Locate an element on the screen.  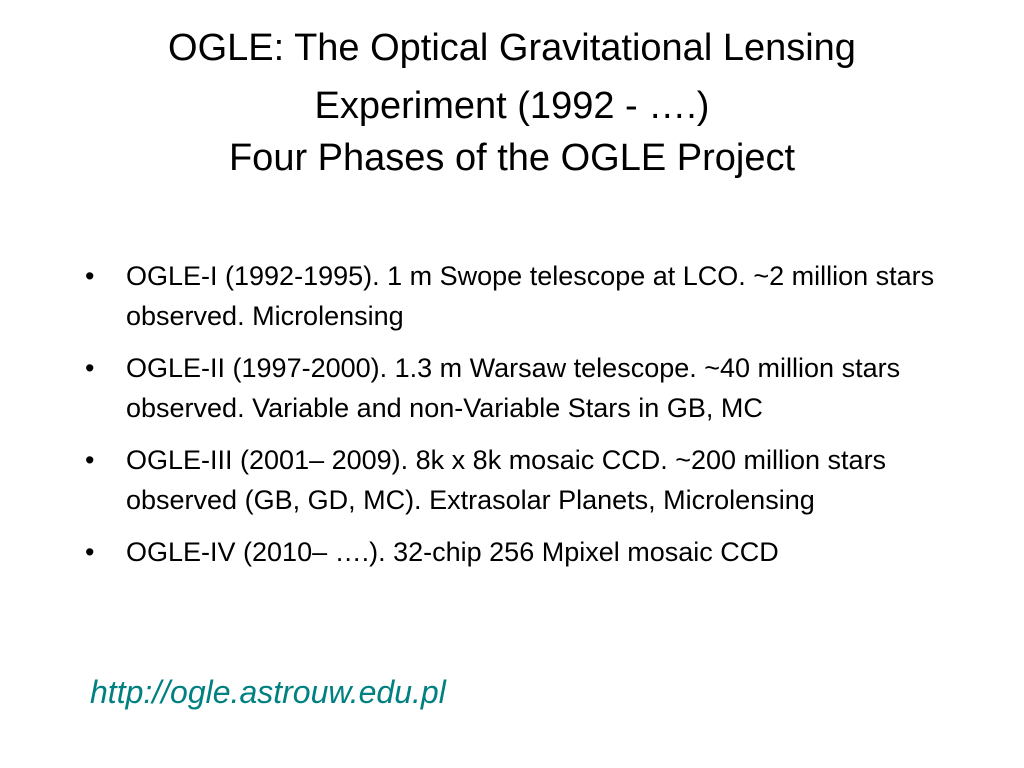
title-line-3: Four Phases of the OGLE Project is located at coordinates (512, 158).